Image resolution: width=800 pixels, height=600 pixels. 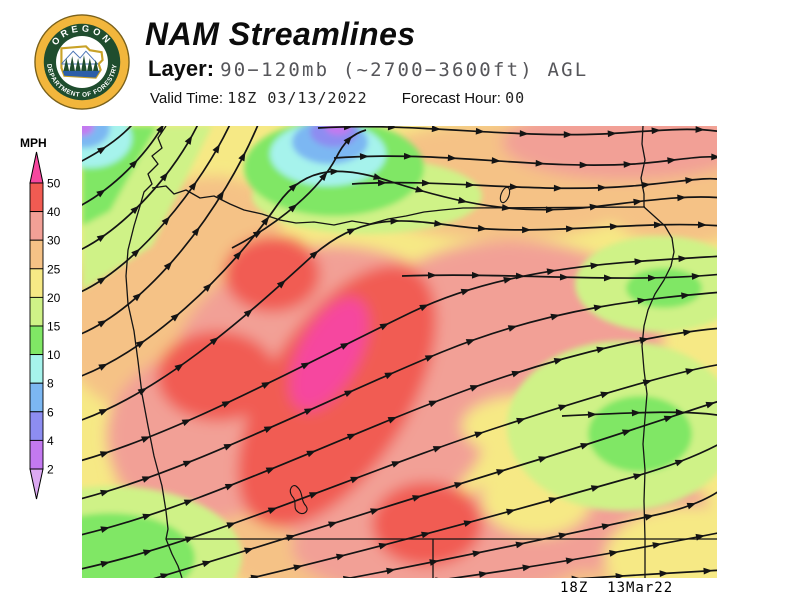 What do you see at coordinates (50, 384) in the screenshot?
I see `legend-tick-label: 8` at bounding box center [50, 384].